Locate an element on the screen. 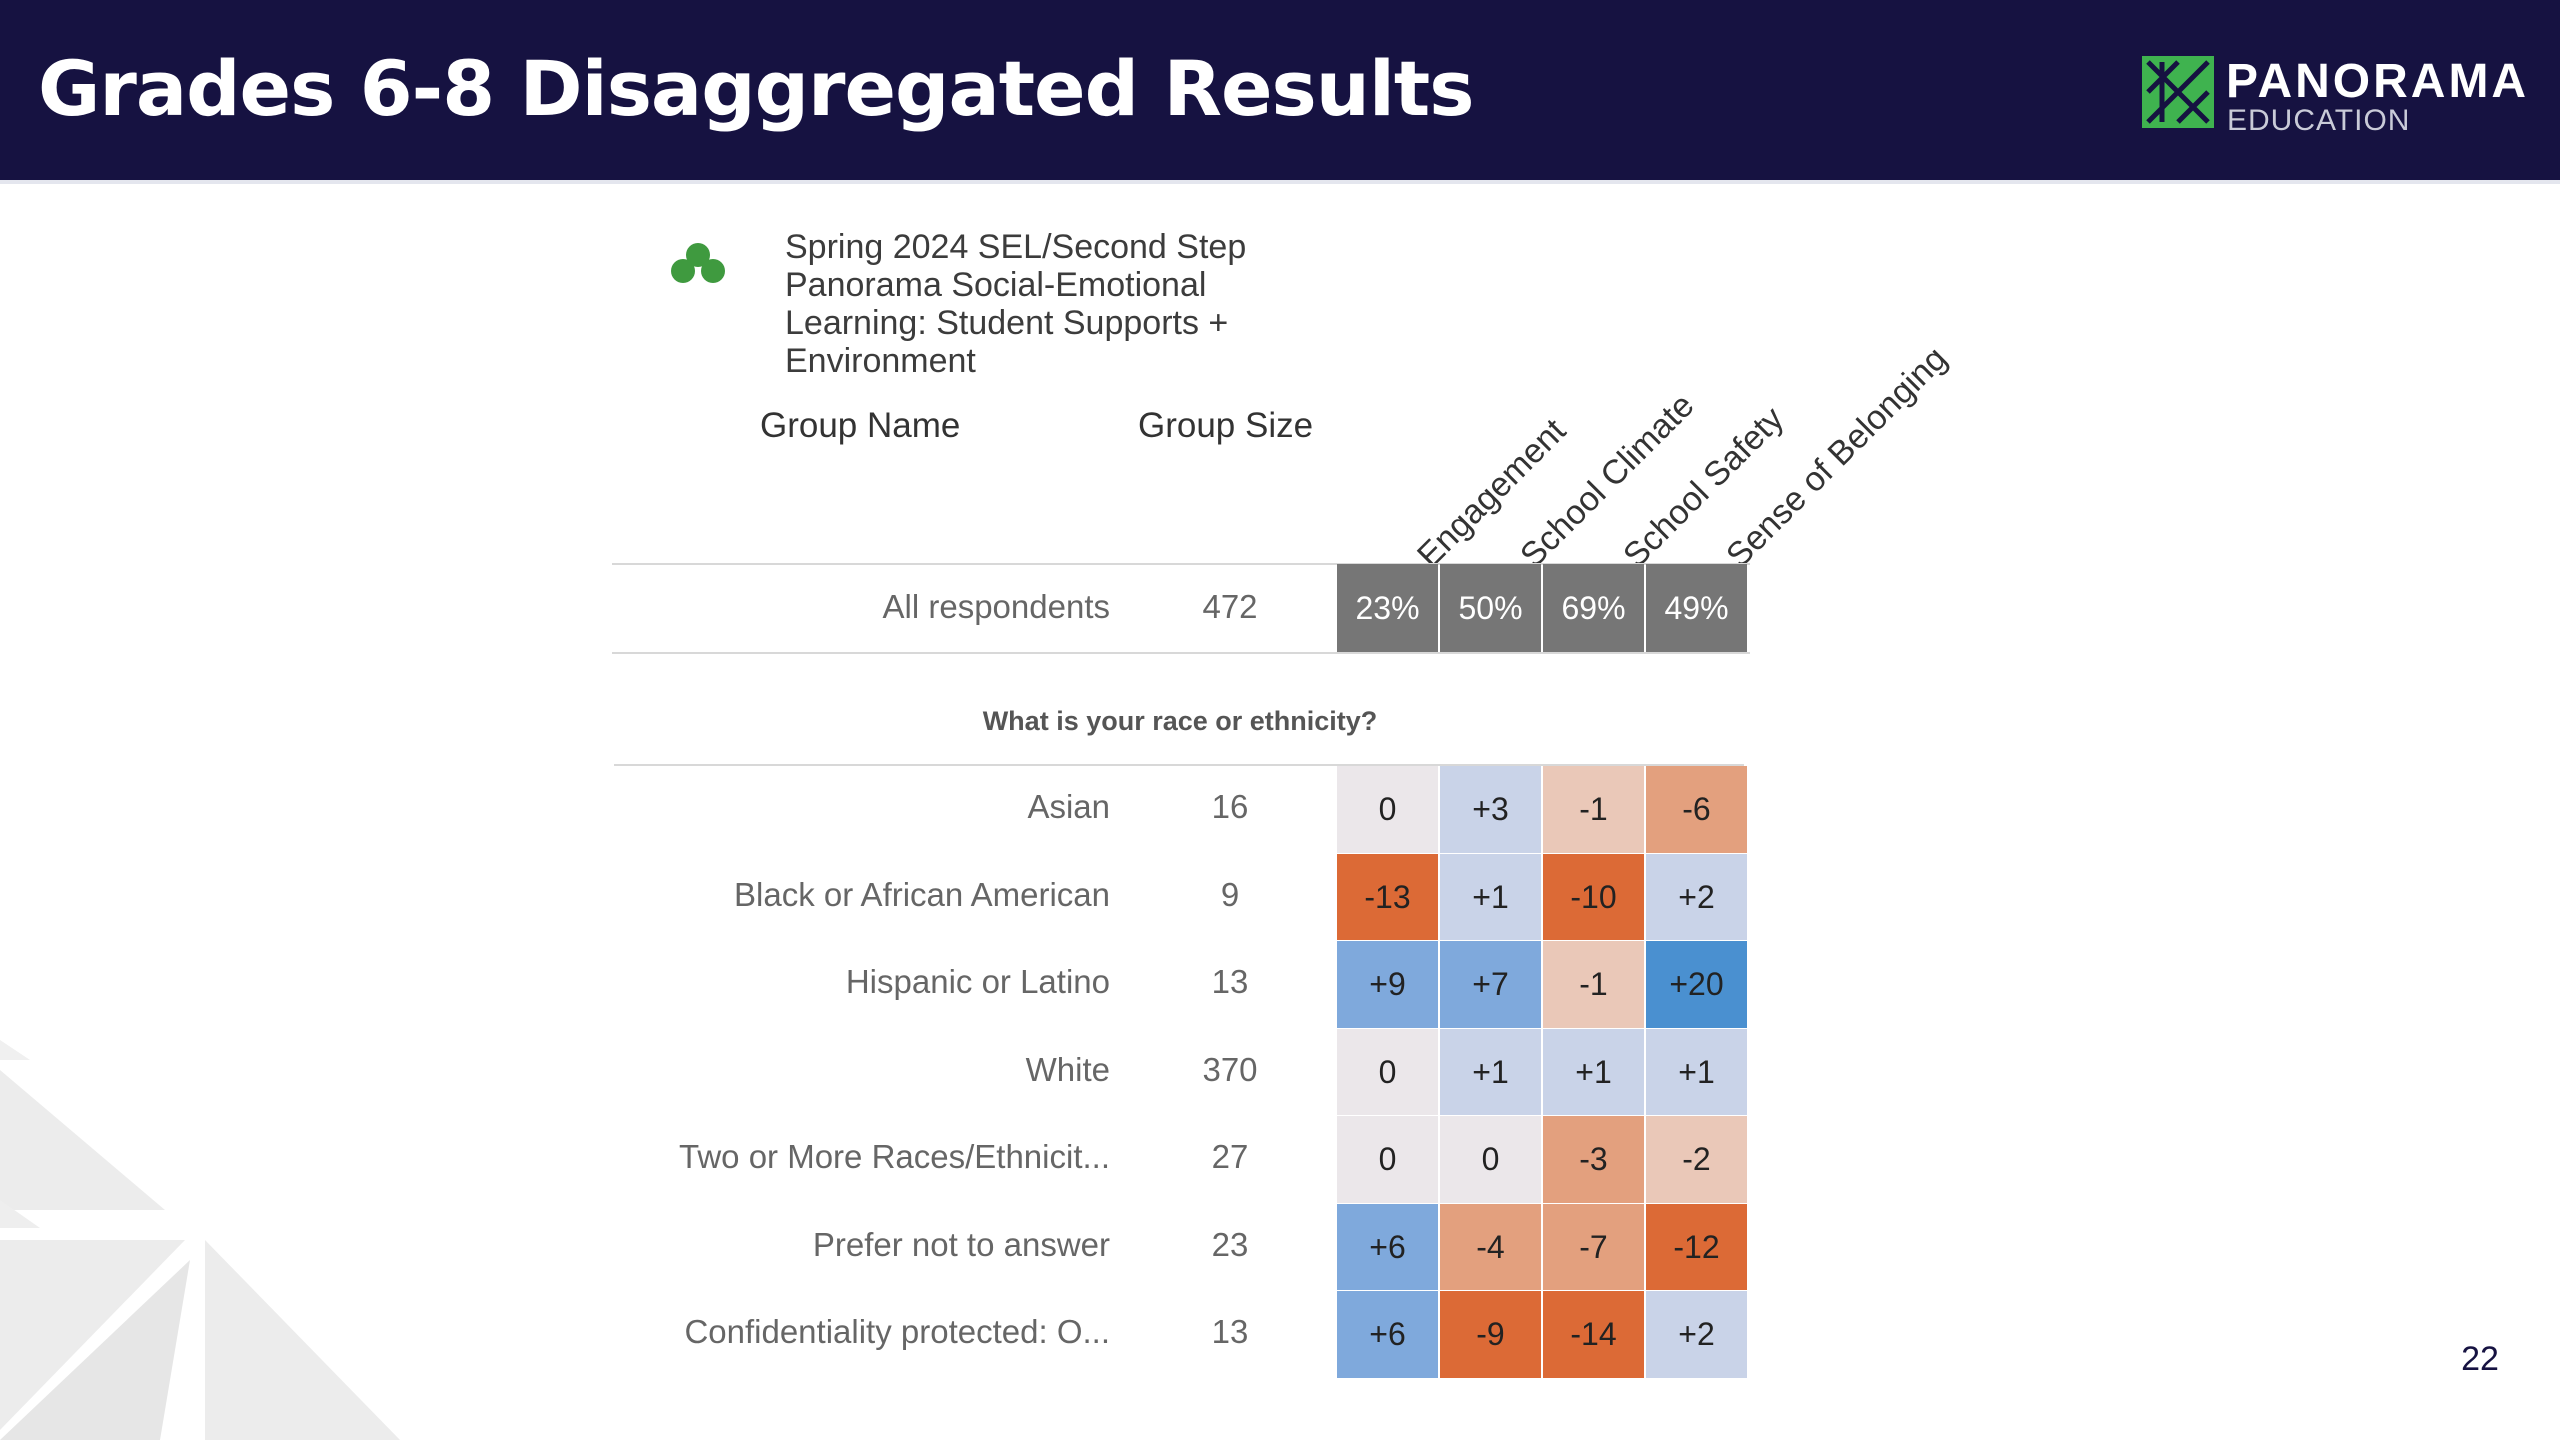  group-name-header: Group Name is located at coordinates (860, 425).